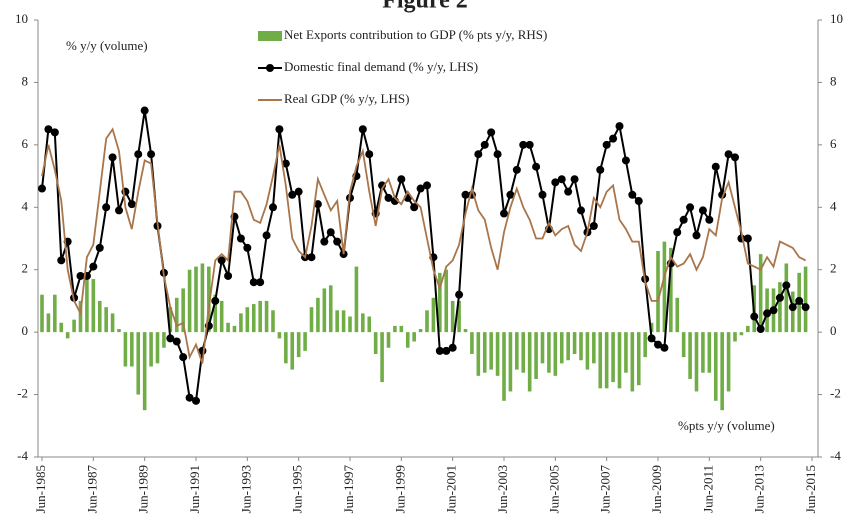 This screenshot has height=521, width=850. I want to click on x-tick-label: Jun-1993, so click(245, 489).